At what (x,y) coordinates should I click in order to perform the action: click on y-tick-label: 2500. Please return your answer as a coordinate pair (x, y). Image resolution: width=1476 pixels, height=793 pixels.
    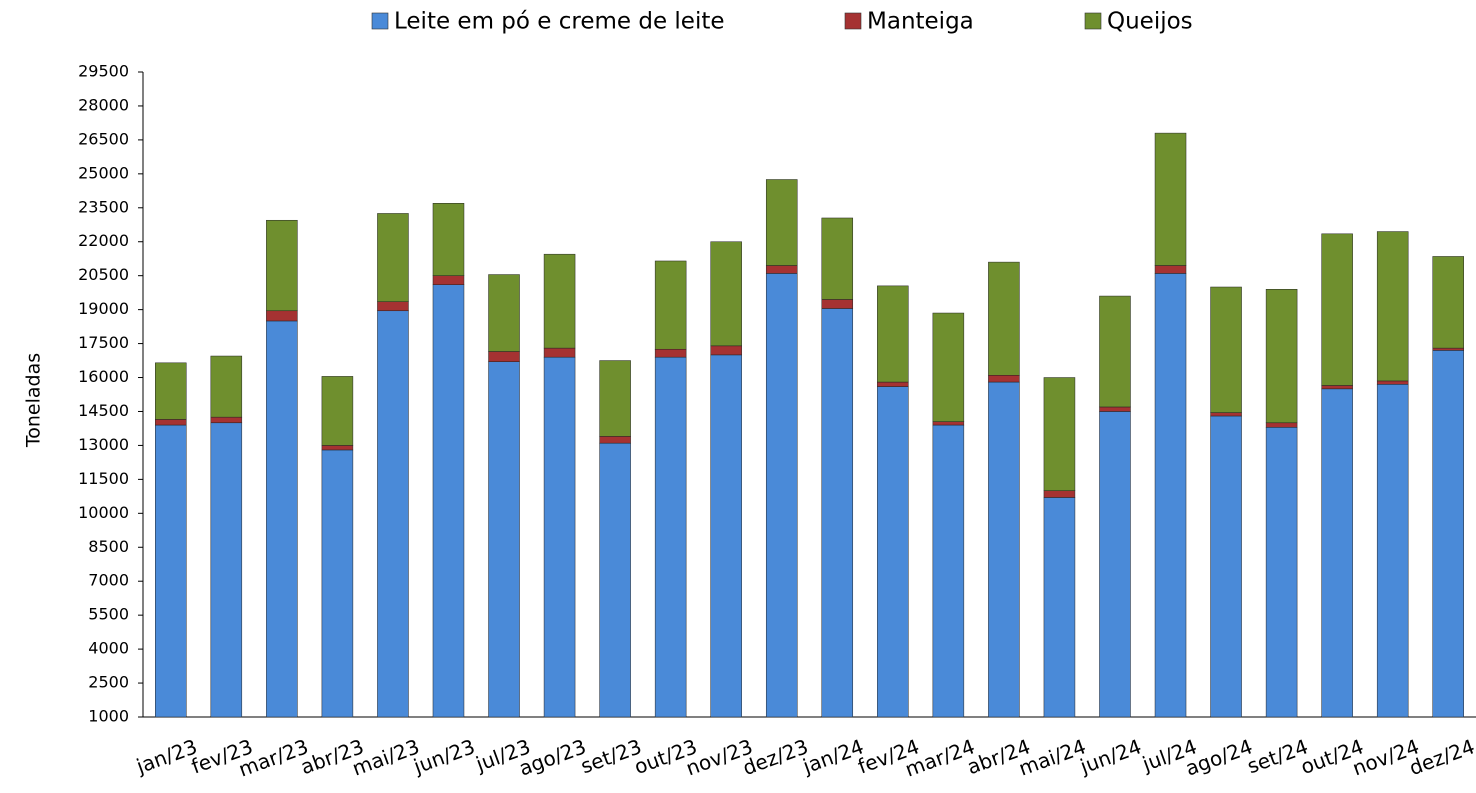
    Looking at the image, I should click on (108, 682).